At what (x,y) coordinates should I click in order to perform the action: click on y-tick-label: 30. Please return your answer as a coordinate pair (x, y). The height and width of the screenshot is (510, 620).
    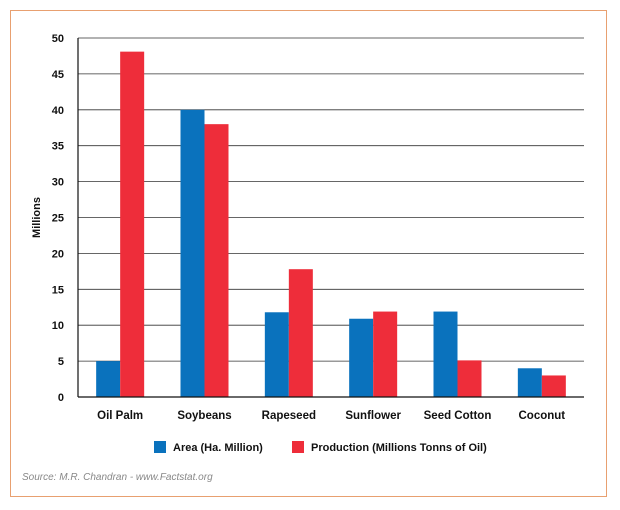
    Looking at the image, I should click on (58, 183).